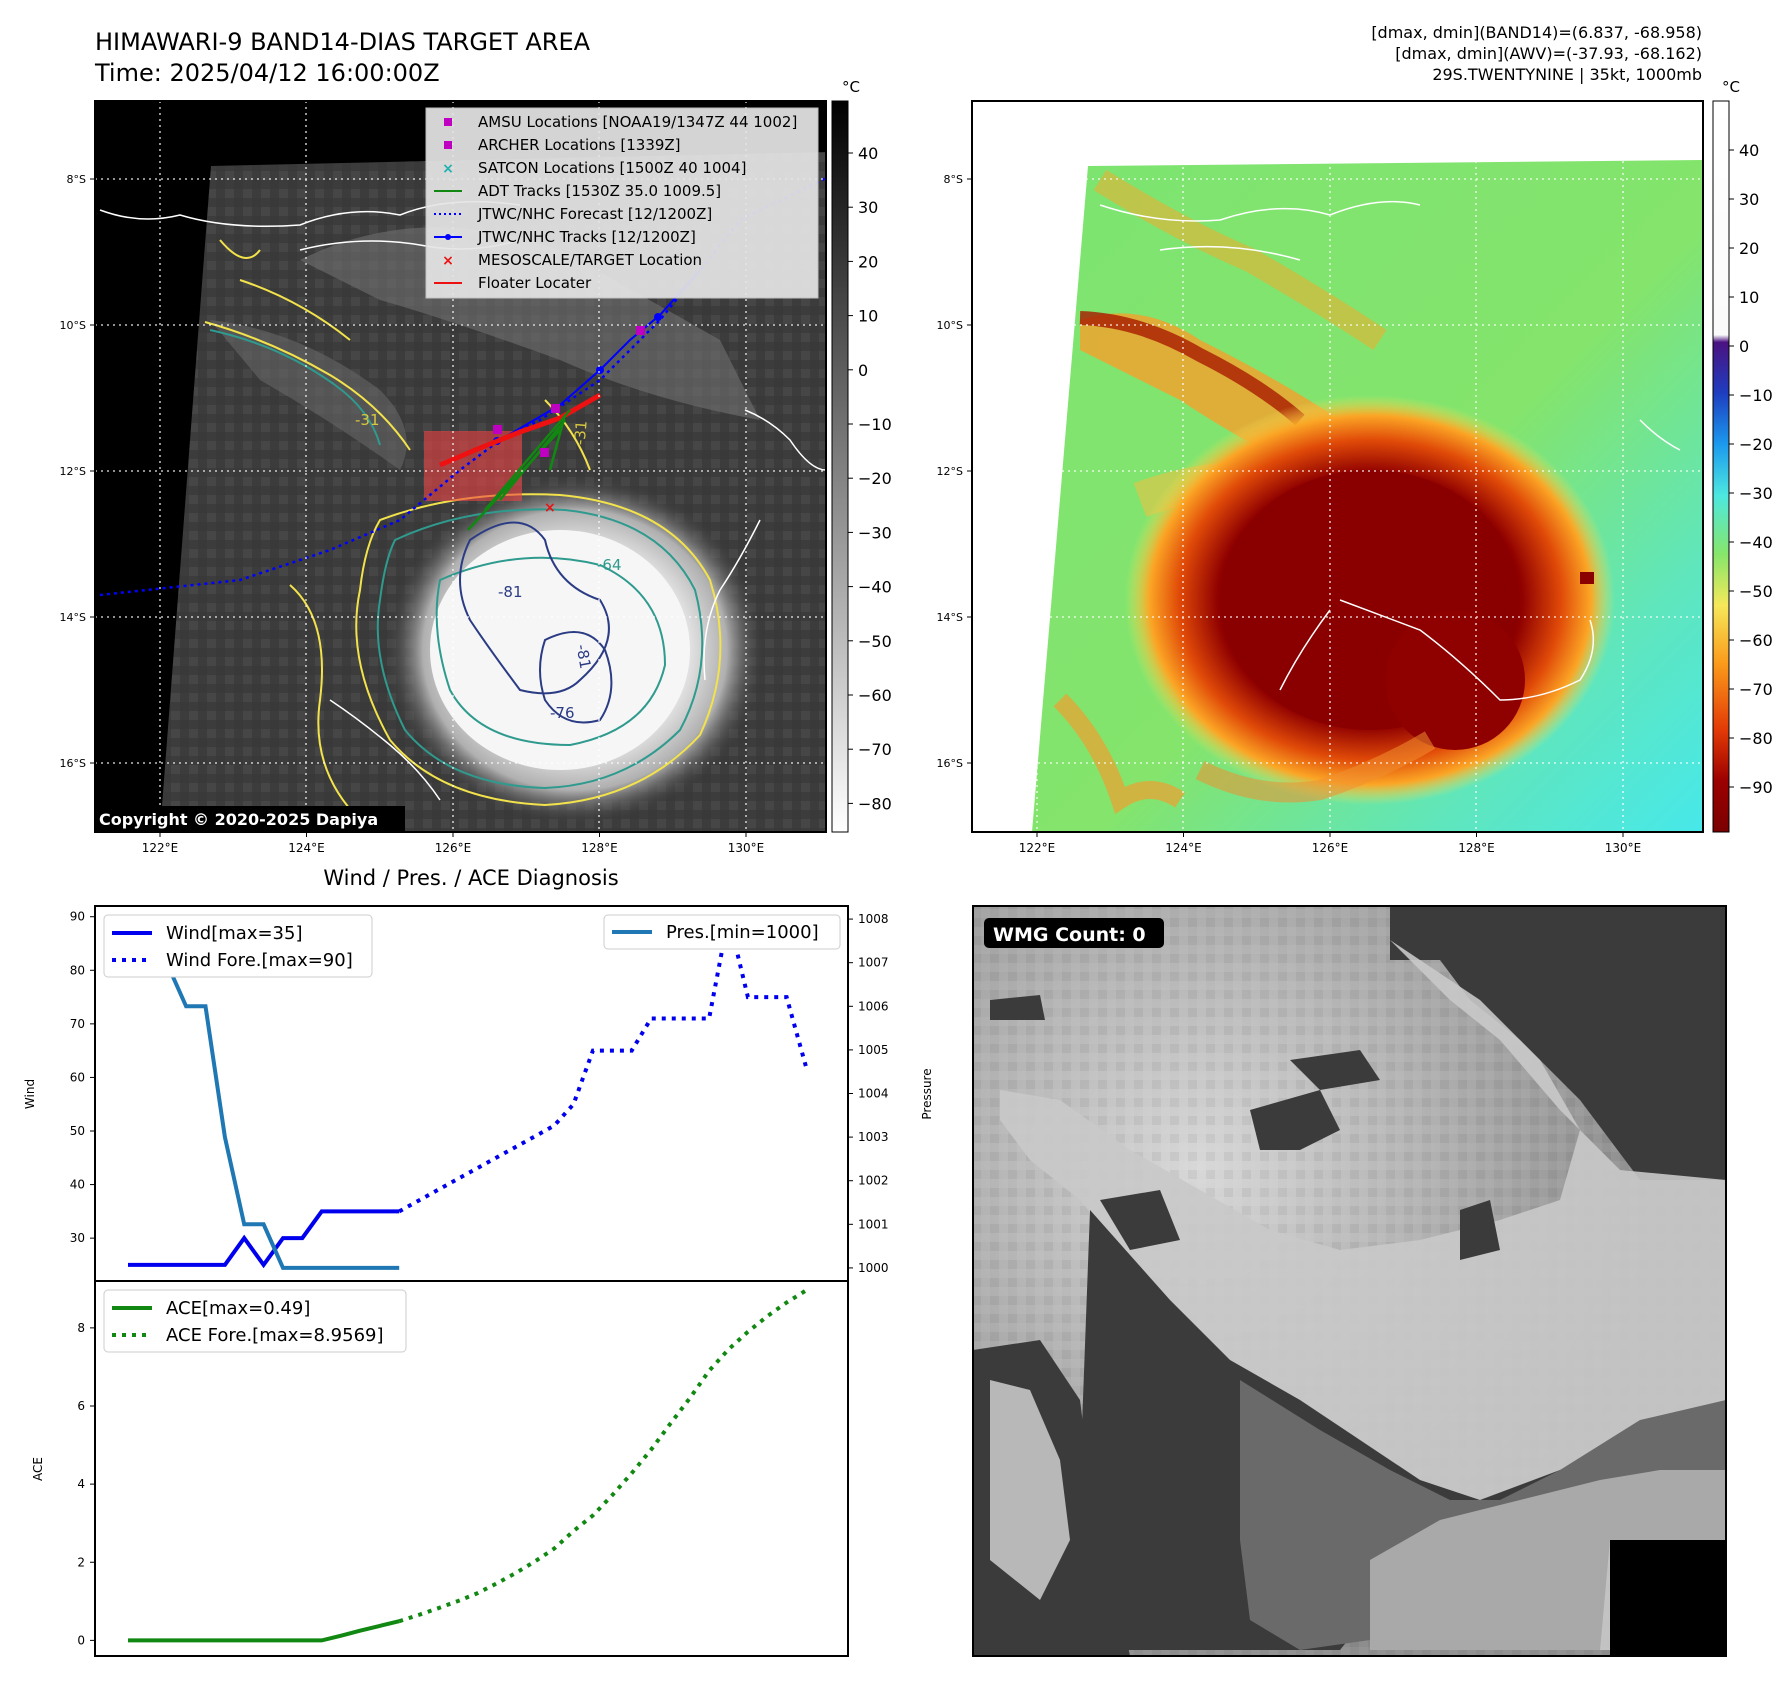 The height and width of the screenshot is (1690, 1788). Describe the element at coordinates (234, 933) in the screenshot. I see `legend-label: Wind[max=35]` at that location.